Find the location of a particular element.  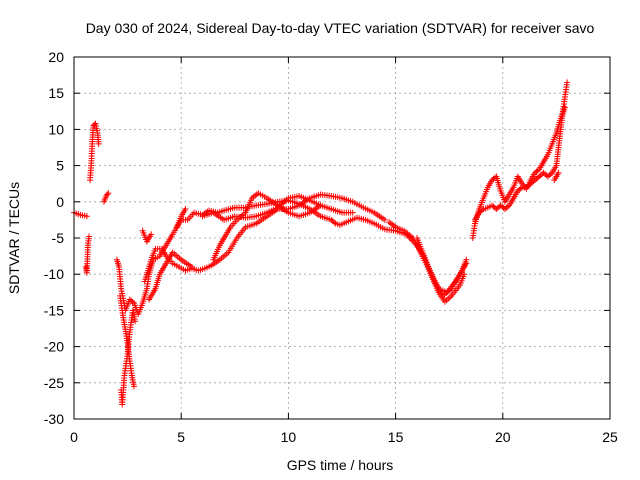

y-tick-label: 0 is located at coordinates (60, 202).